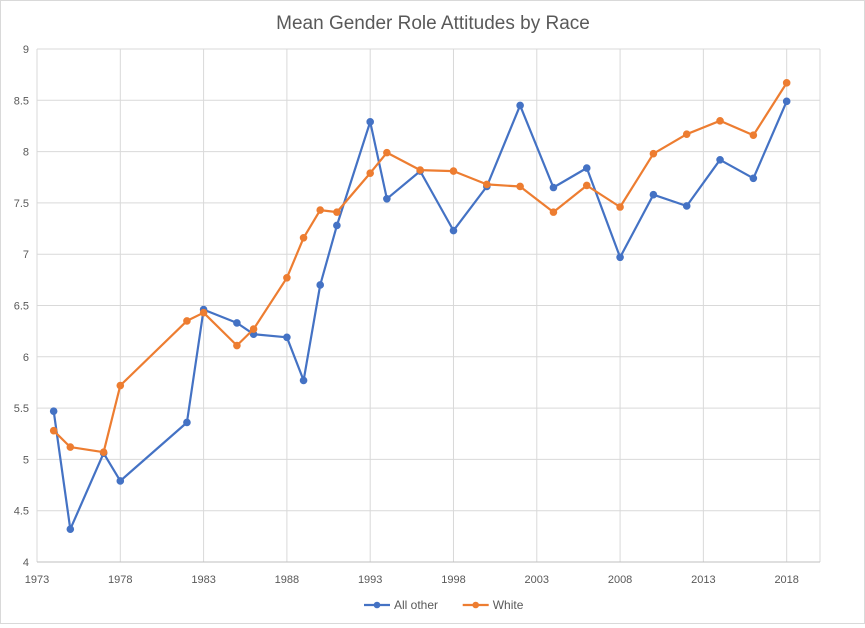 The image size is (865, 628). I want to click on legend-item: White, so click(493, 605).